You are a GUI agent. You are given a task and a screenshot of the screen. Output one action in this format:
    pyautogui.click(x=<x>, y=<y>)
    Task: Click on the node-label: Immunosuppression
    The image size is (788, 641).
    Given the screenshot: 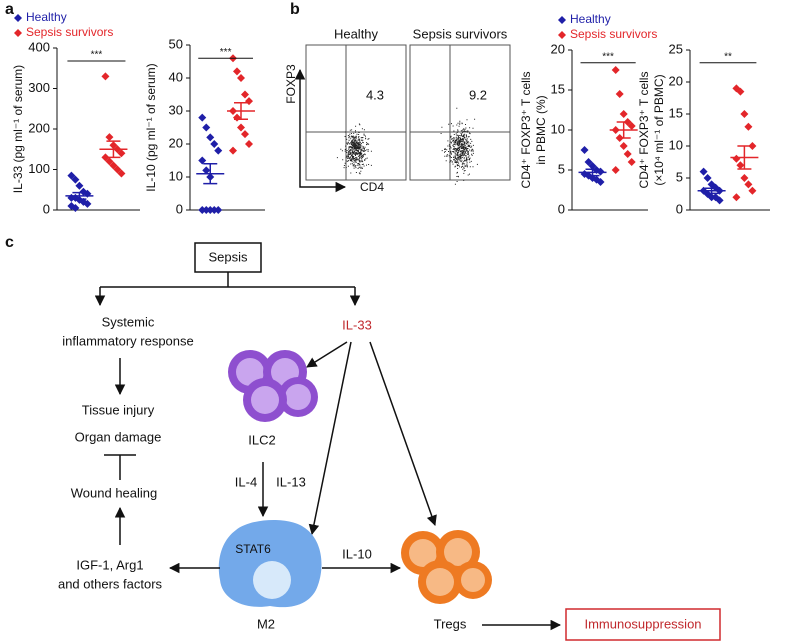 What is the action you would take?
    pyautogui.click(x=642, y=623)
    